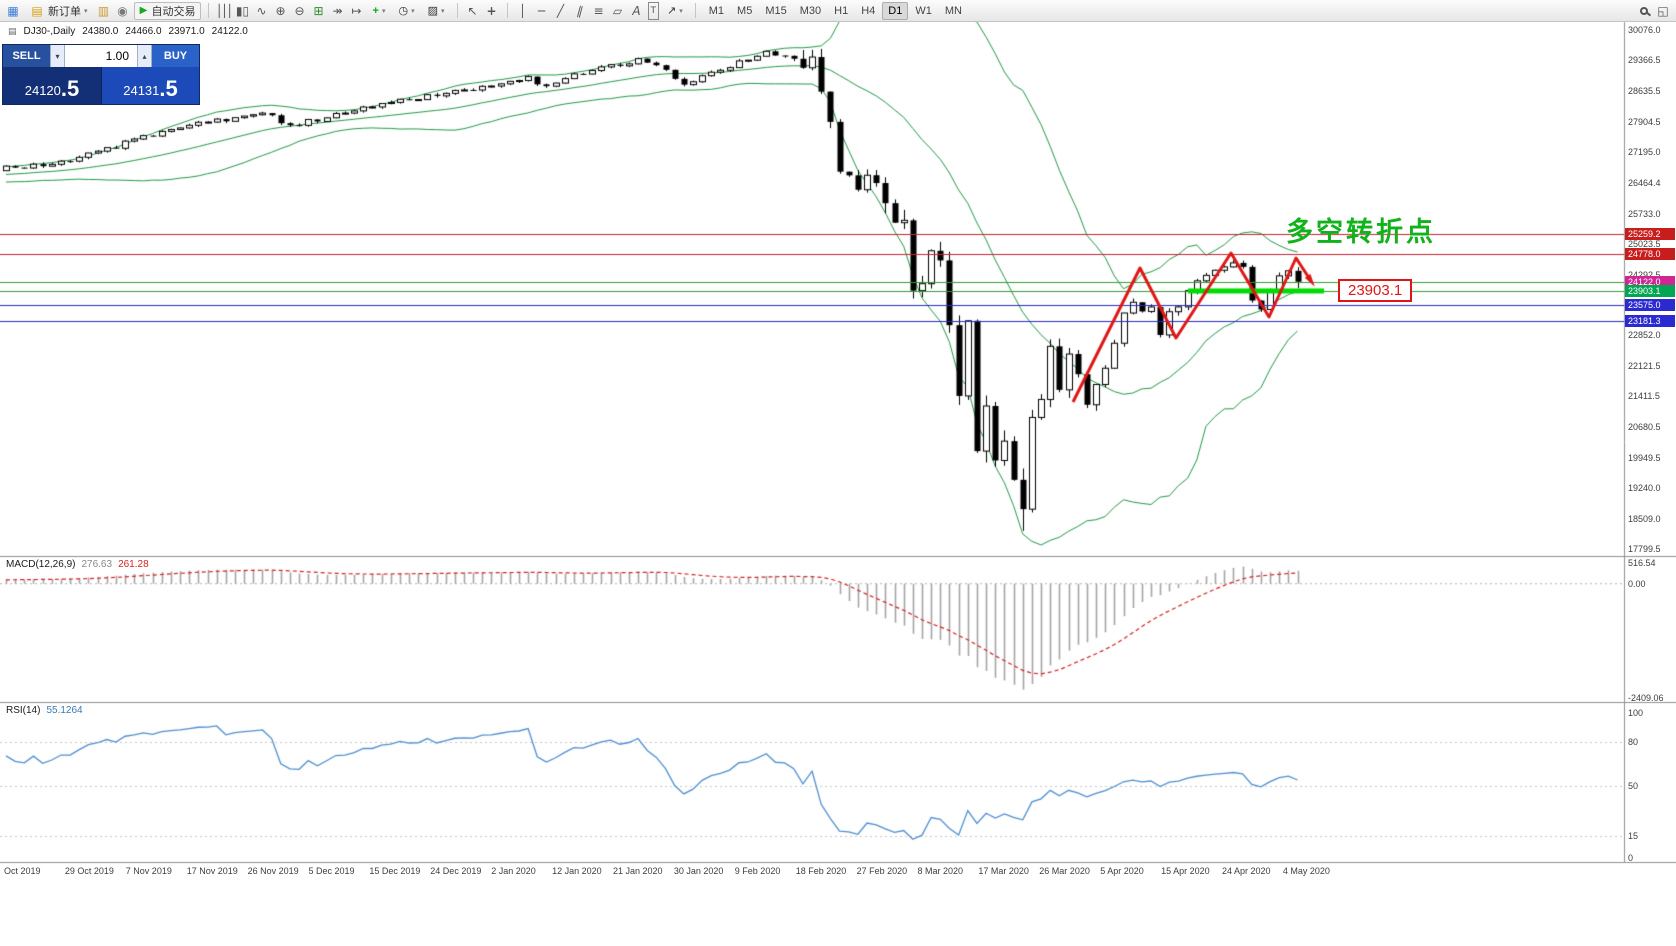  Describe the element at coordinates (541, 10) in the screenshot. I see `horizontal-line-icon: ─` at that location.